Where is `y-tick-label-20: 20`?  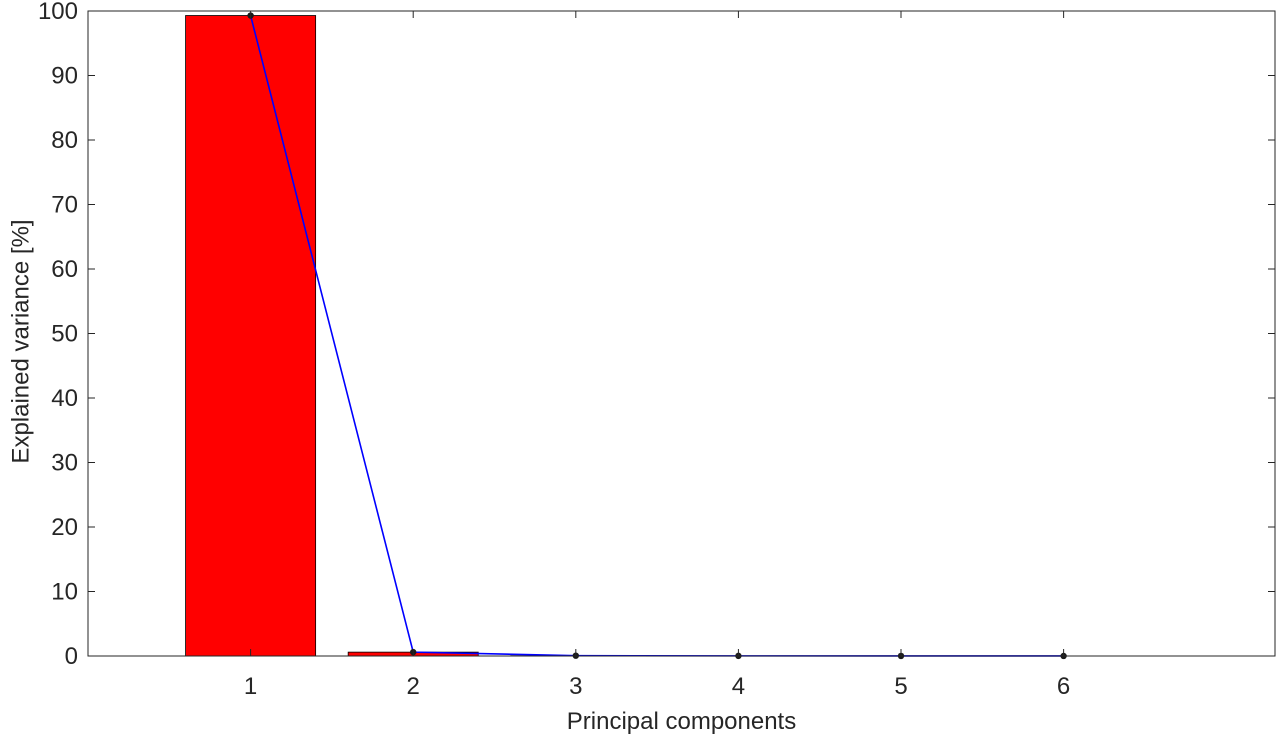
y-tick-label-20: 20 is located at coordinates (64, 527).